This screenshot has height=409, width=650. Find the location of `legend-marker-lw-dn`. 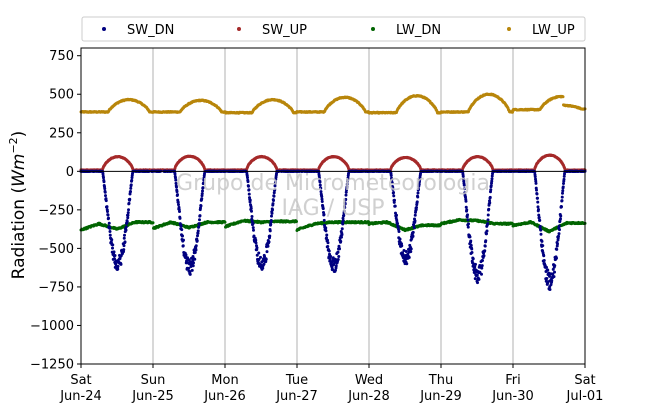

legend-marker-lw-dn is located at coordinates (373, 29).